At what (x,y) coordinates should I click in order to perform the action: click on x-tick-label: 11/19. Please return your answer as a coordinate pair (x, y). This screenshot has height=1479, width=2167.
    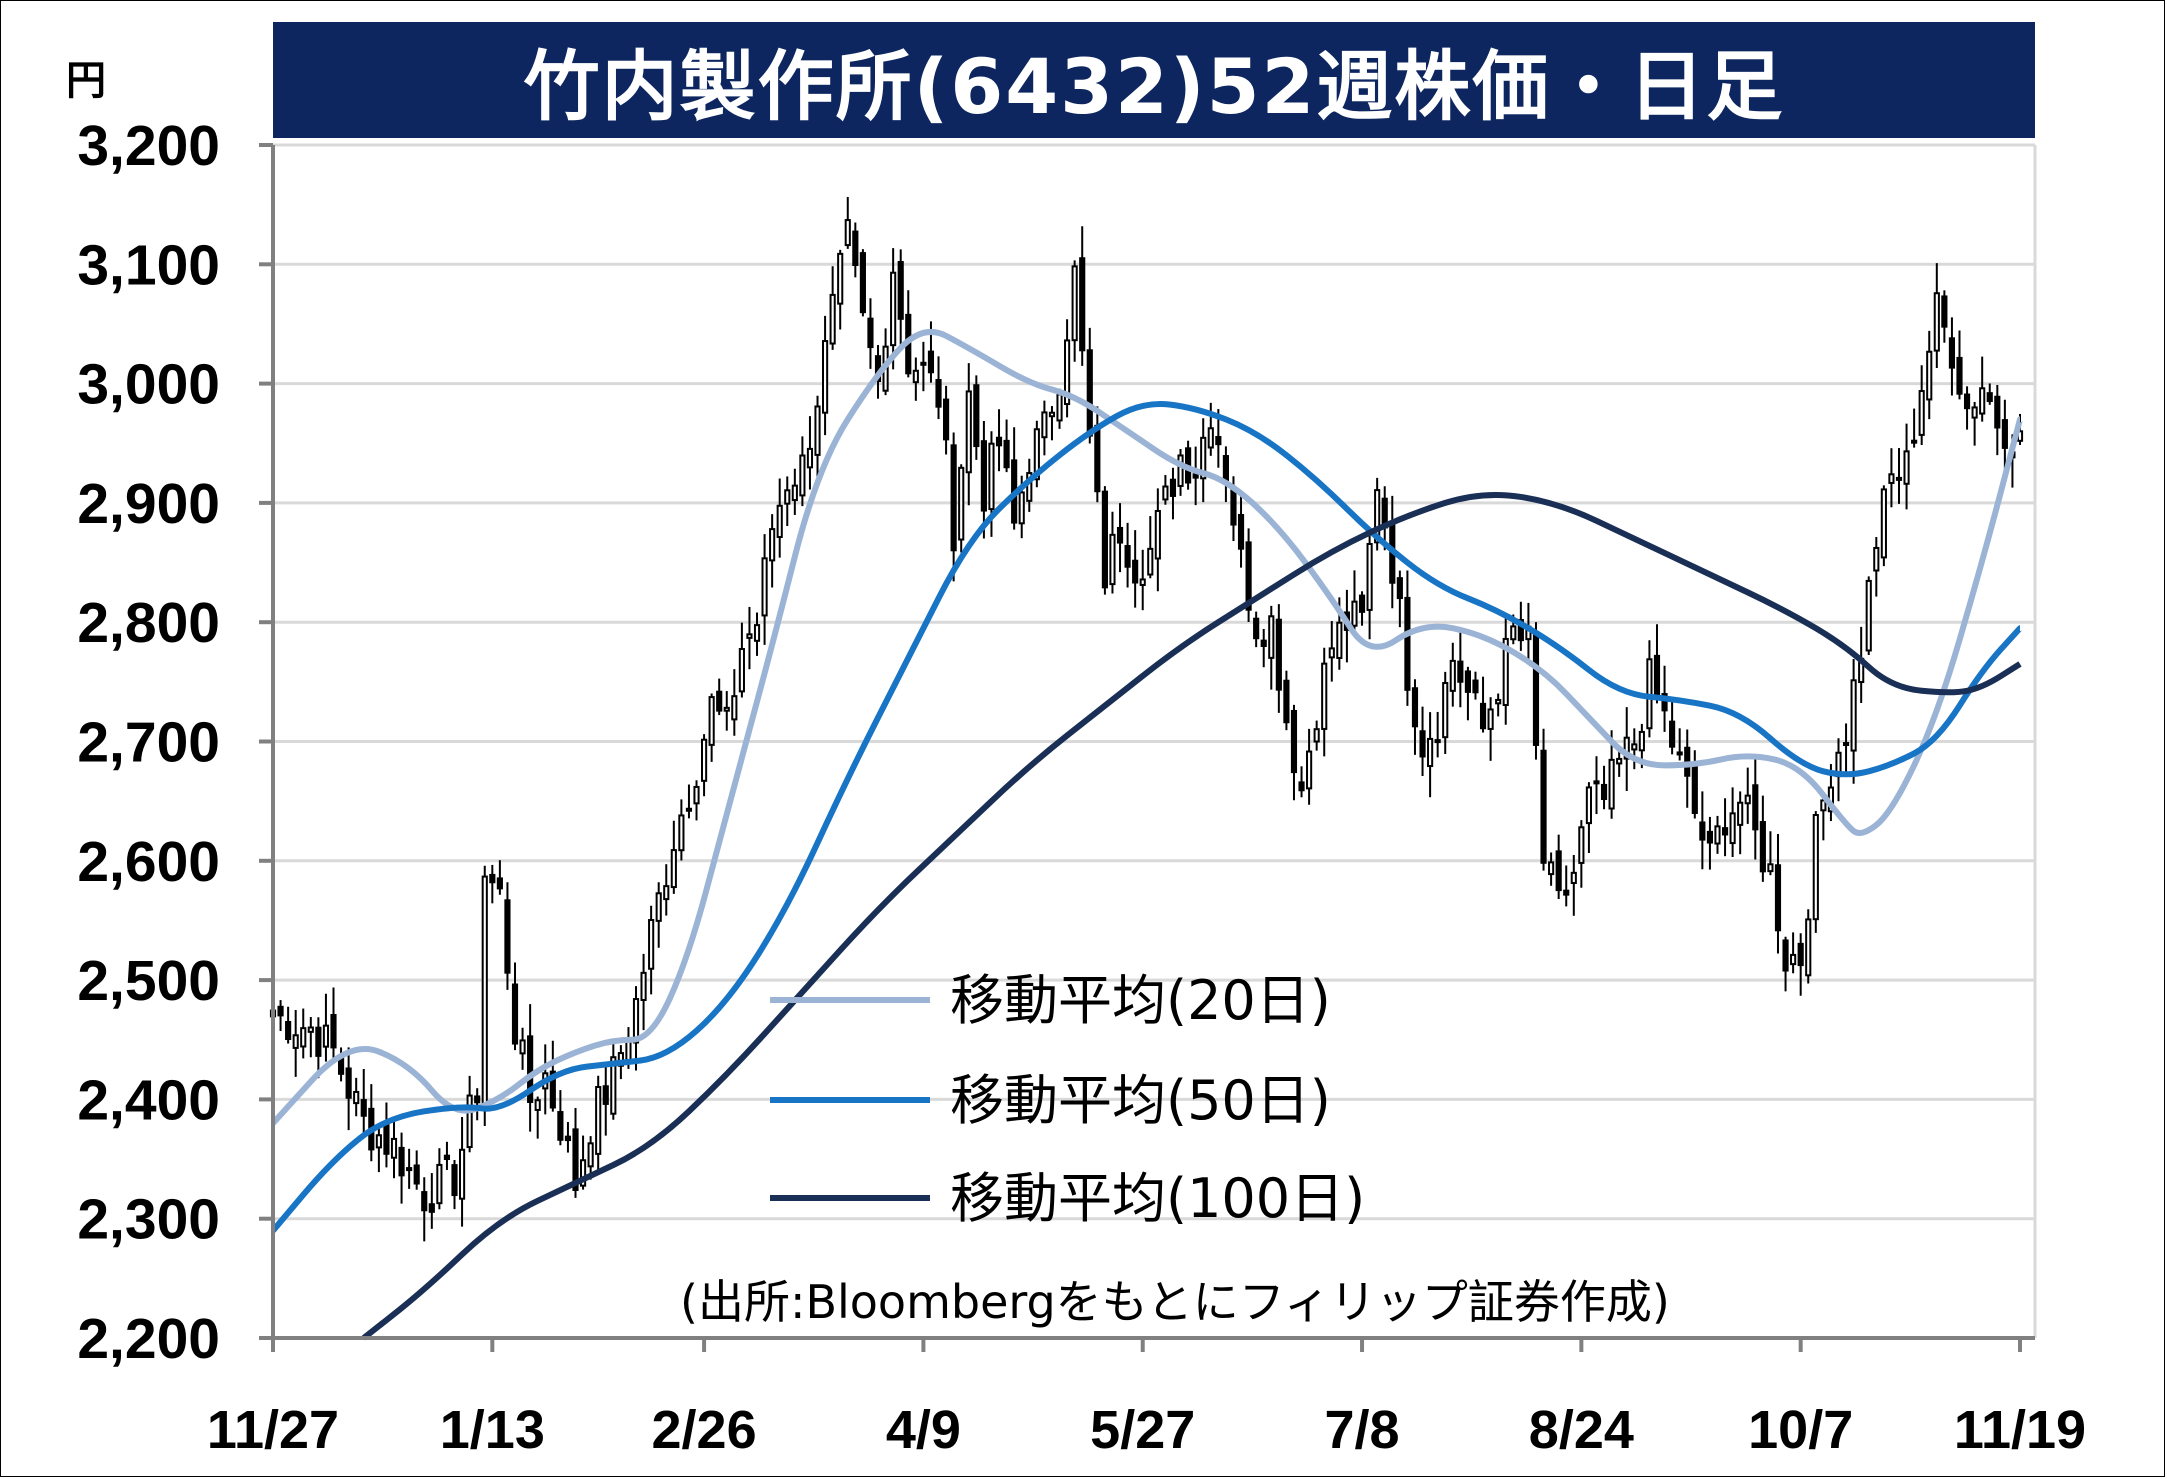
    Looking at the image, I should click on (2020, 1430).